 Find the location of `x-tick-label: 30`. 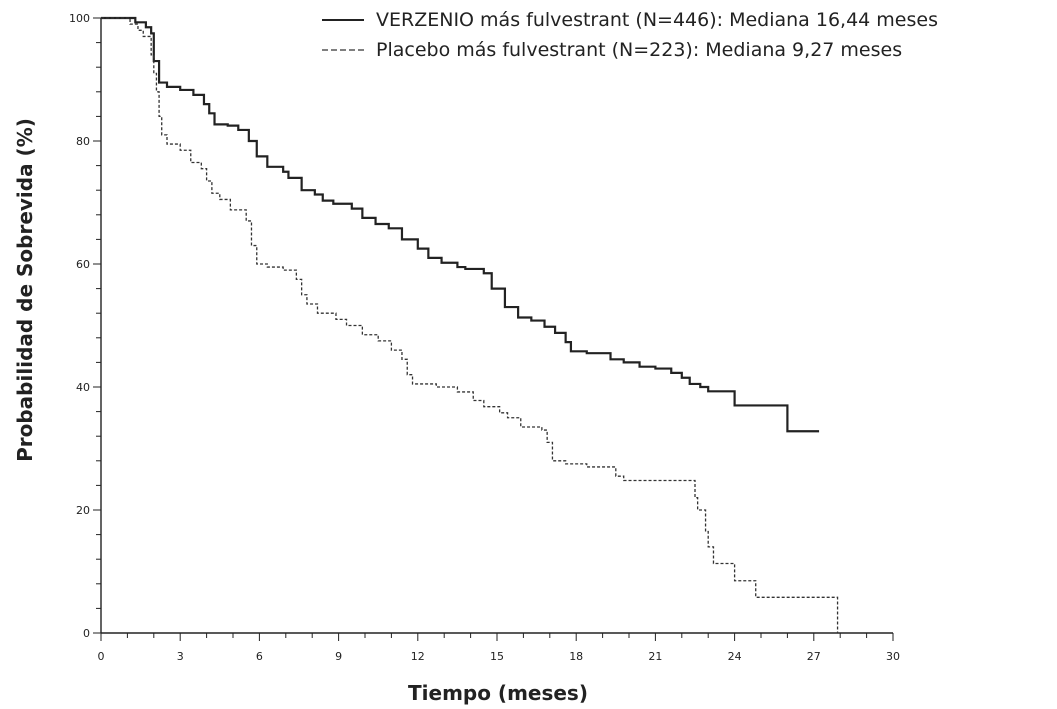

x-tick-label: 30 is located at coordinates (893, 656).